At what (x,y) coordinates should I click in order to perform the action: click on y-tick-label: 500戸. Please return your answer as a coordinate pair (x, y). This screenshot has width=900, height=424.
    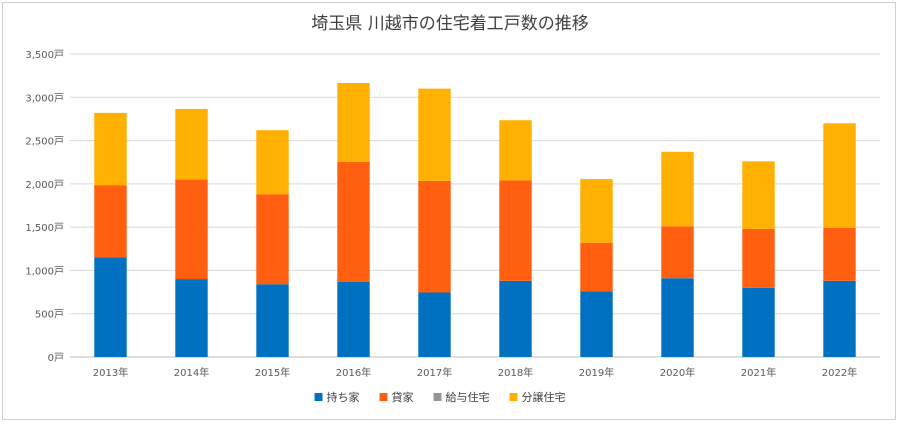
    Looking at the image, I should click on (49, 315).